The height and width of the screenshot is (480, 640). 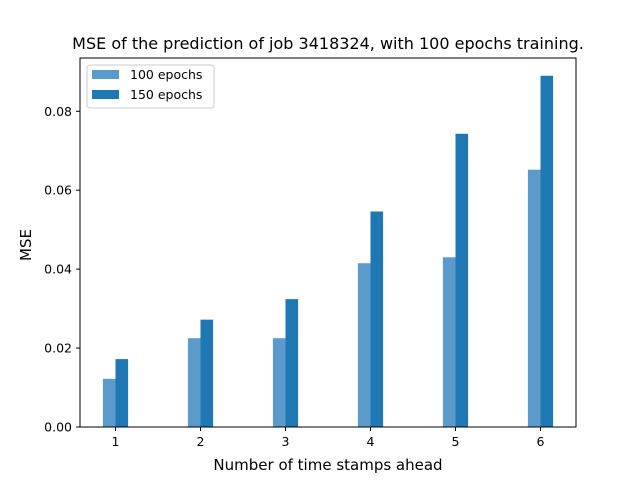 What do you see at coordinates (58, 427) in the screenshot?
I see `y-tick-label-0.00: 0.00` at bounding box center [58, 427].